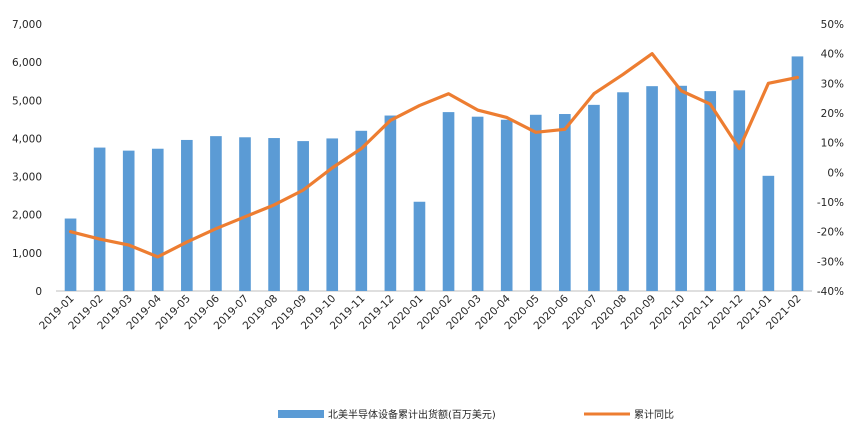  Describe the element at coordinates (832, 84) in the screenshot. I see `right-y-tick-label: 30%` at that location.